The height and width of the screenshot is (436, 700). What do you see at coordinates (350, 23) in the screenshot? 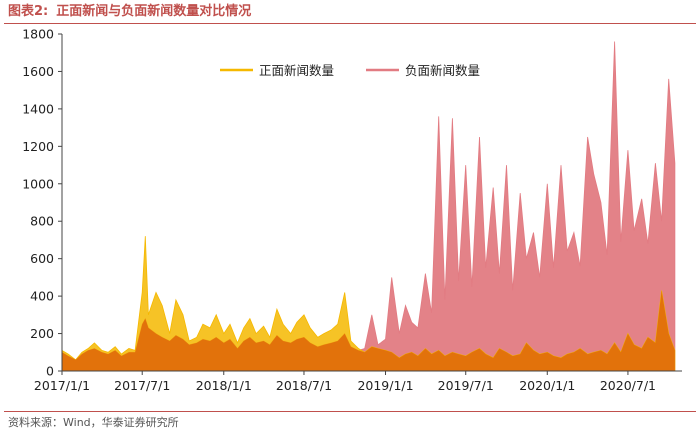
I see `title-divider` at bounding box center [350, 23].